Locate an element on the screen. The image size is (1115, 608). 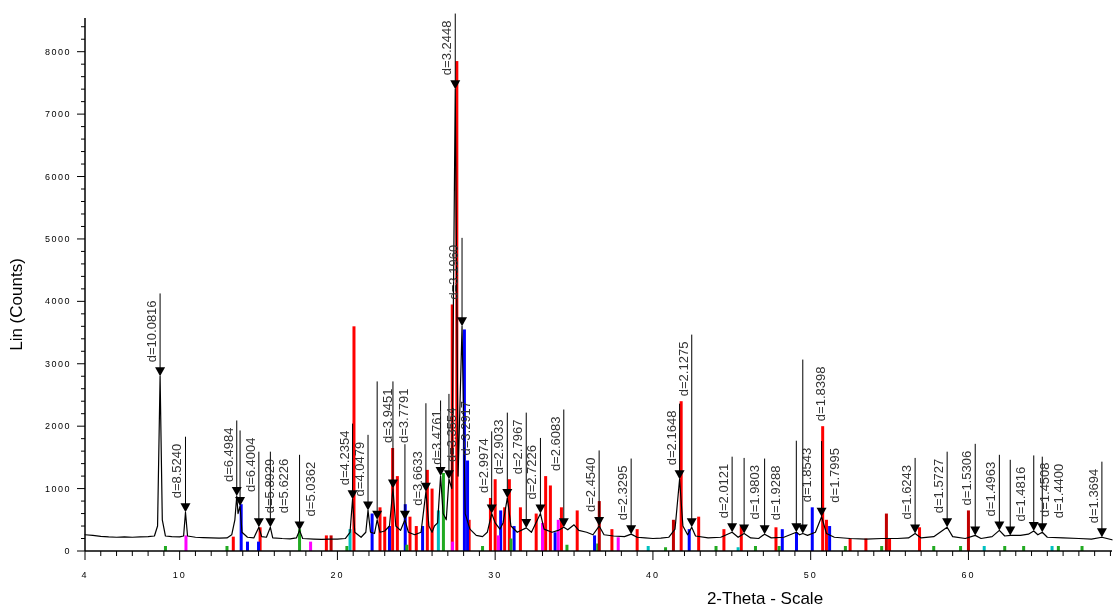
annotation: d=4.2354 is located at coordinates (344, 458).